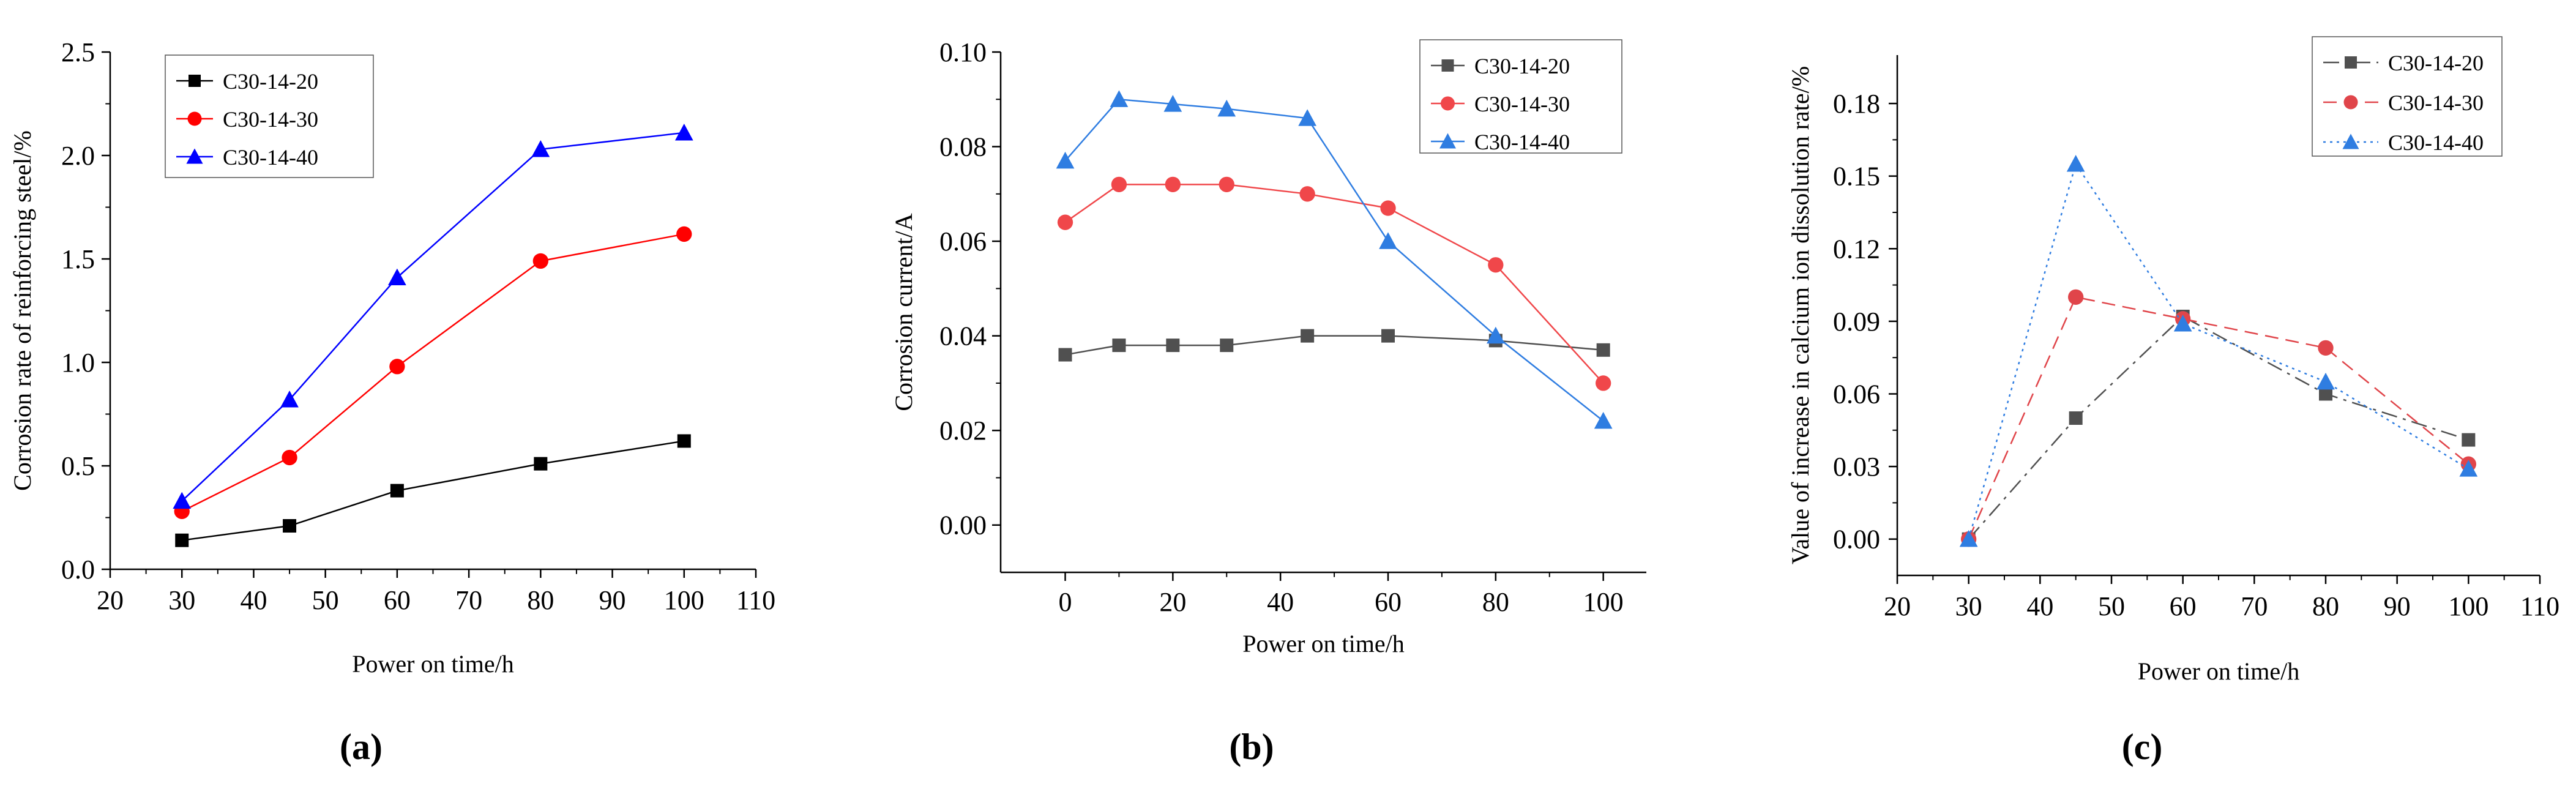 The image size is (2576, 797). Describe the element at coordinates (2539, 606) in the screenshot. I see `x-tick-label: 110` at that location.